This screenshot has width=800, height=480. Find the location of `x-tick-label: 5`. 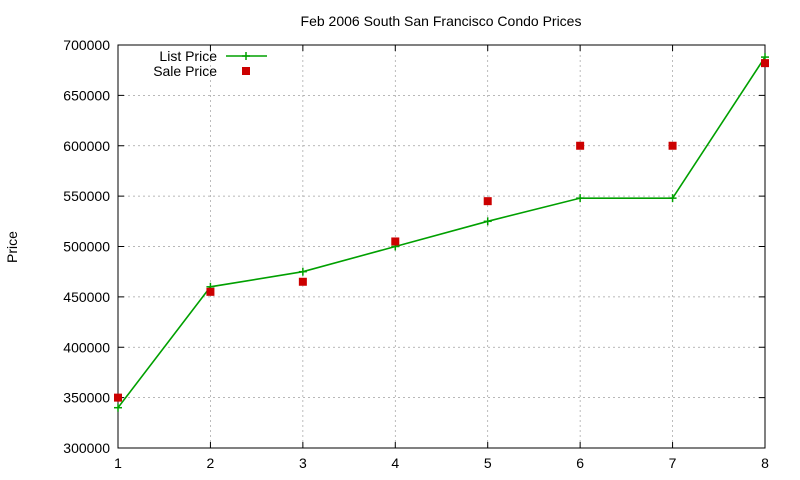

x-tick-label: 5 is located at coordinates (488, 463).